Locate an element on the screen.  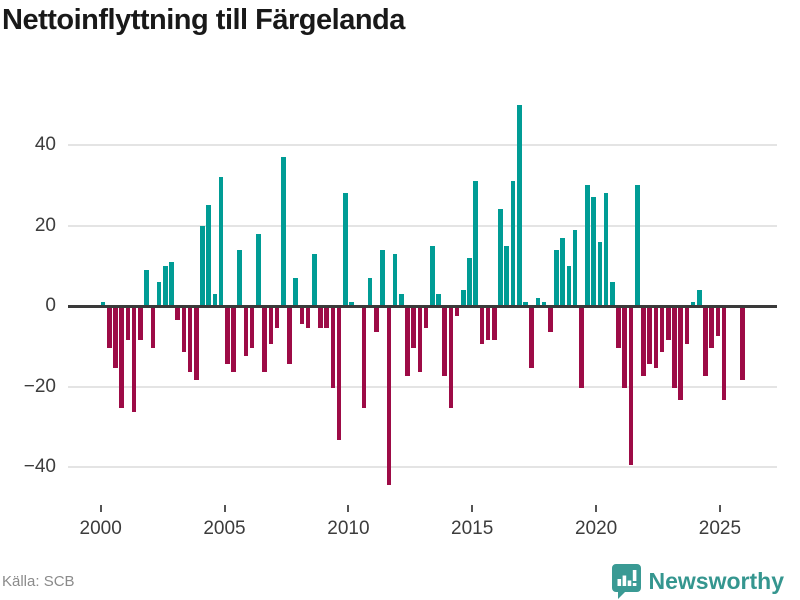
y-axis-label-20: 20 is located at coordinates (45, 225).